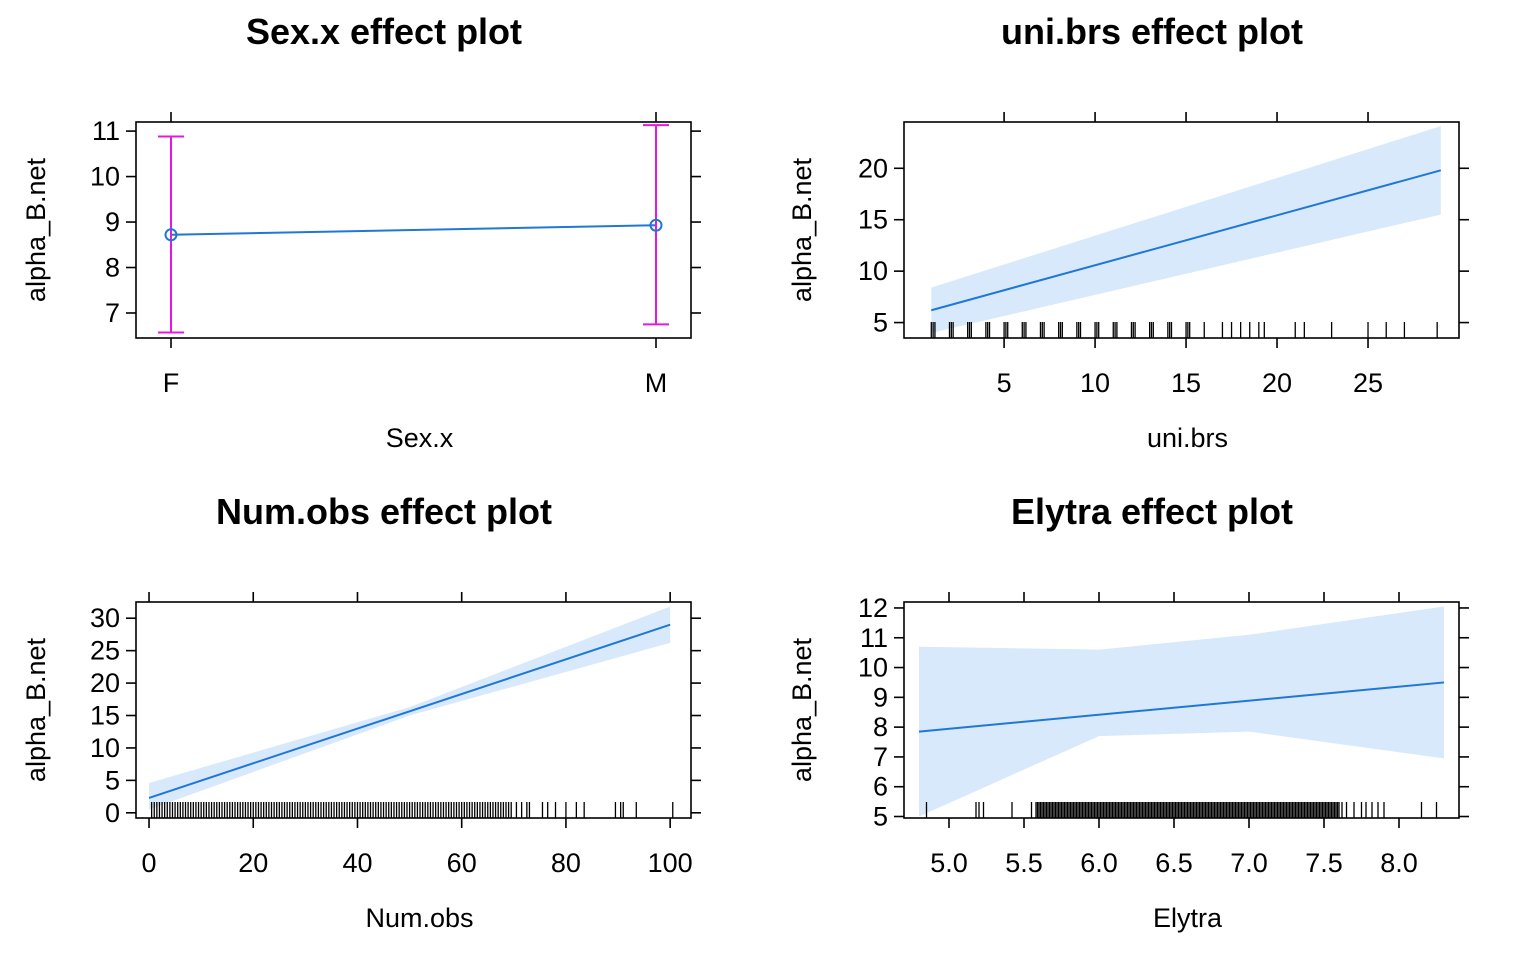 Image resolution: width=1536 pixels, height=960 pixels. Describe the element at coordinates (1099, 863) in the screenshot. I see `x-tick-label: 6.0` at that location.